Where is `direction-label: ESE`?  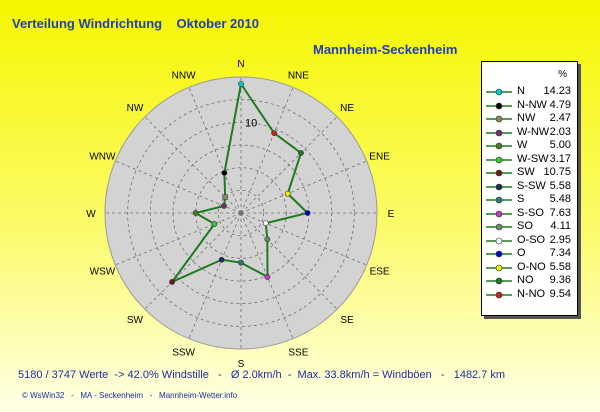 direction-label: ESE is located at coordinates (380, 271).